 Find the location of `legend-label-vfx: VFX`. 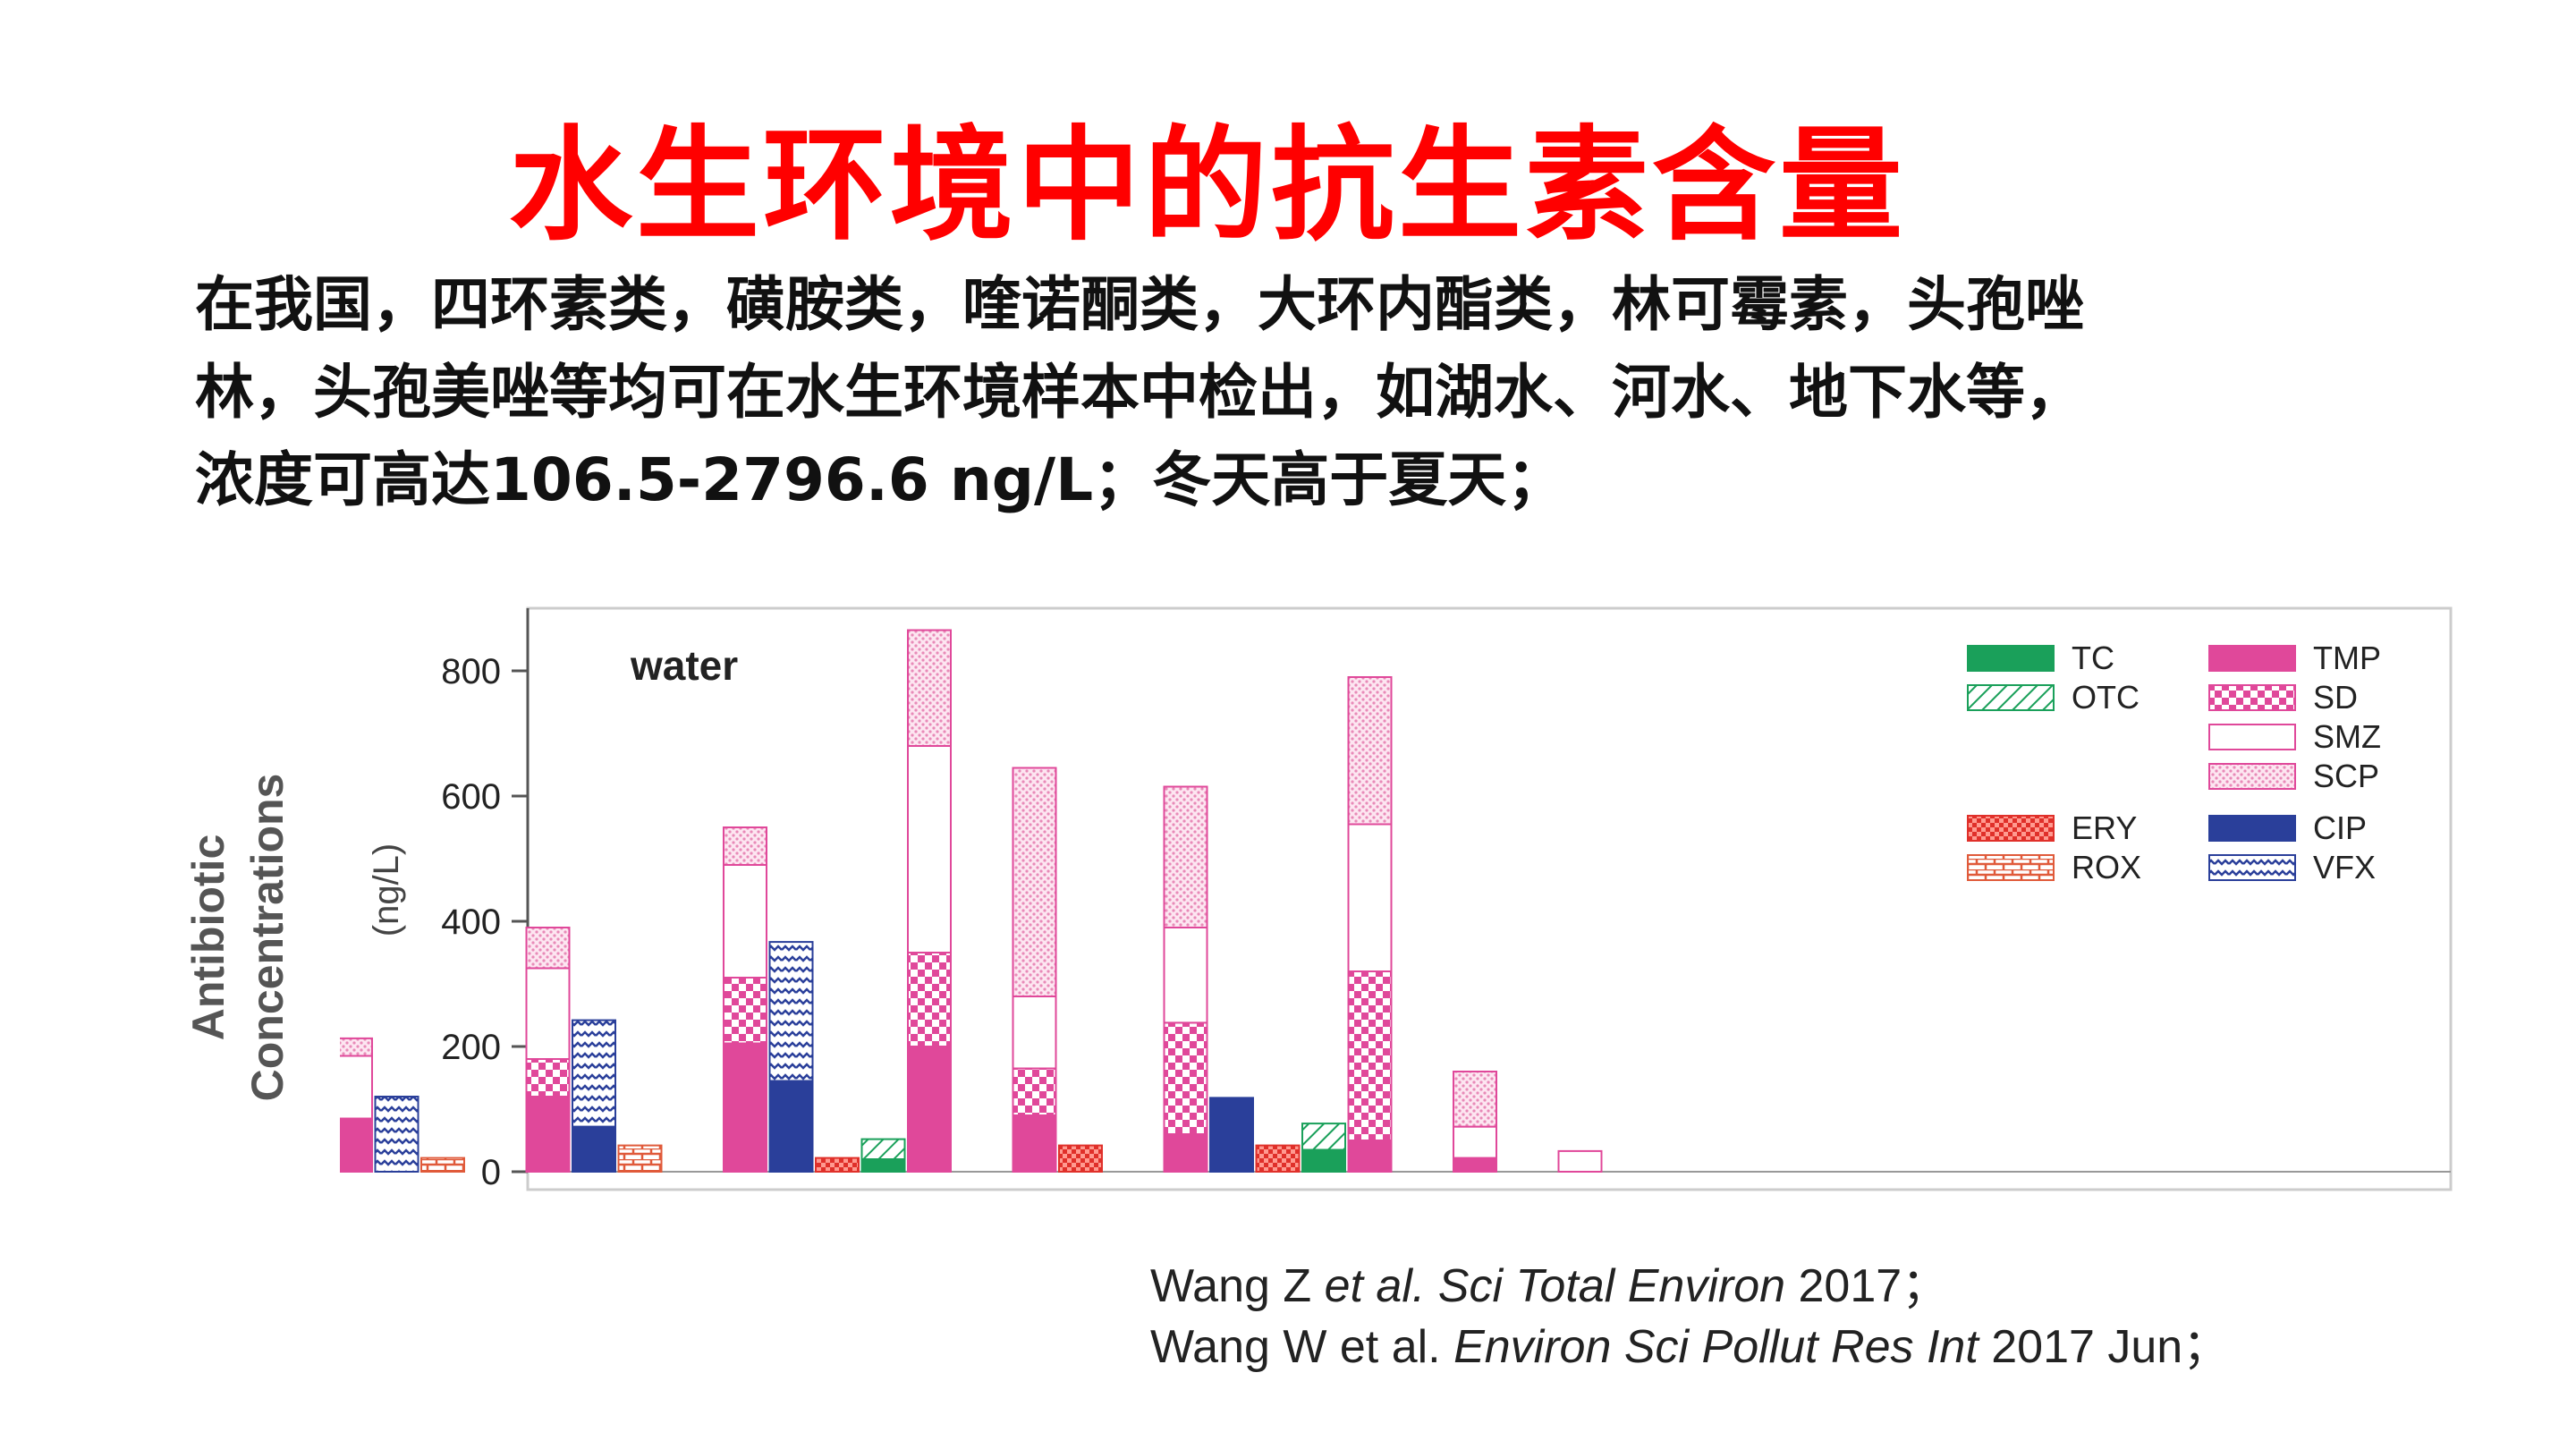

legend-label-vfx: VFX is located at coordinates (2344, 867).